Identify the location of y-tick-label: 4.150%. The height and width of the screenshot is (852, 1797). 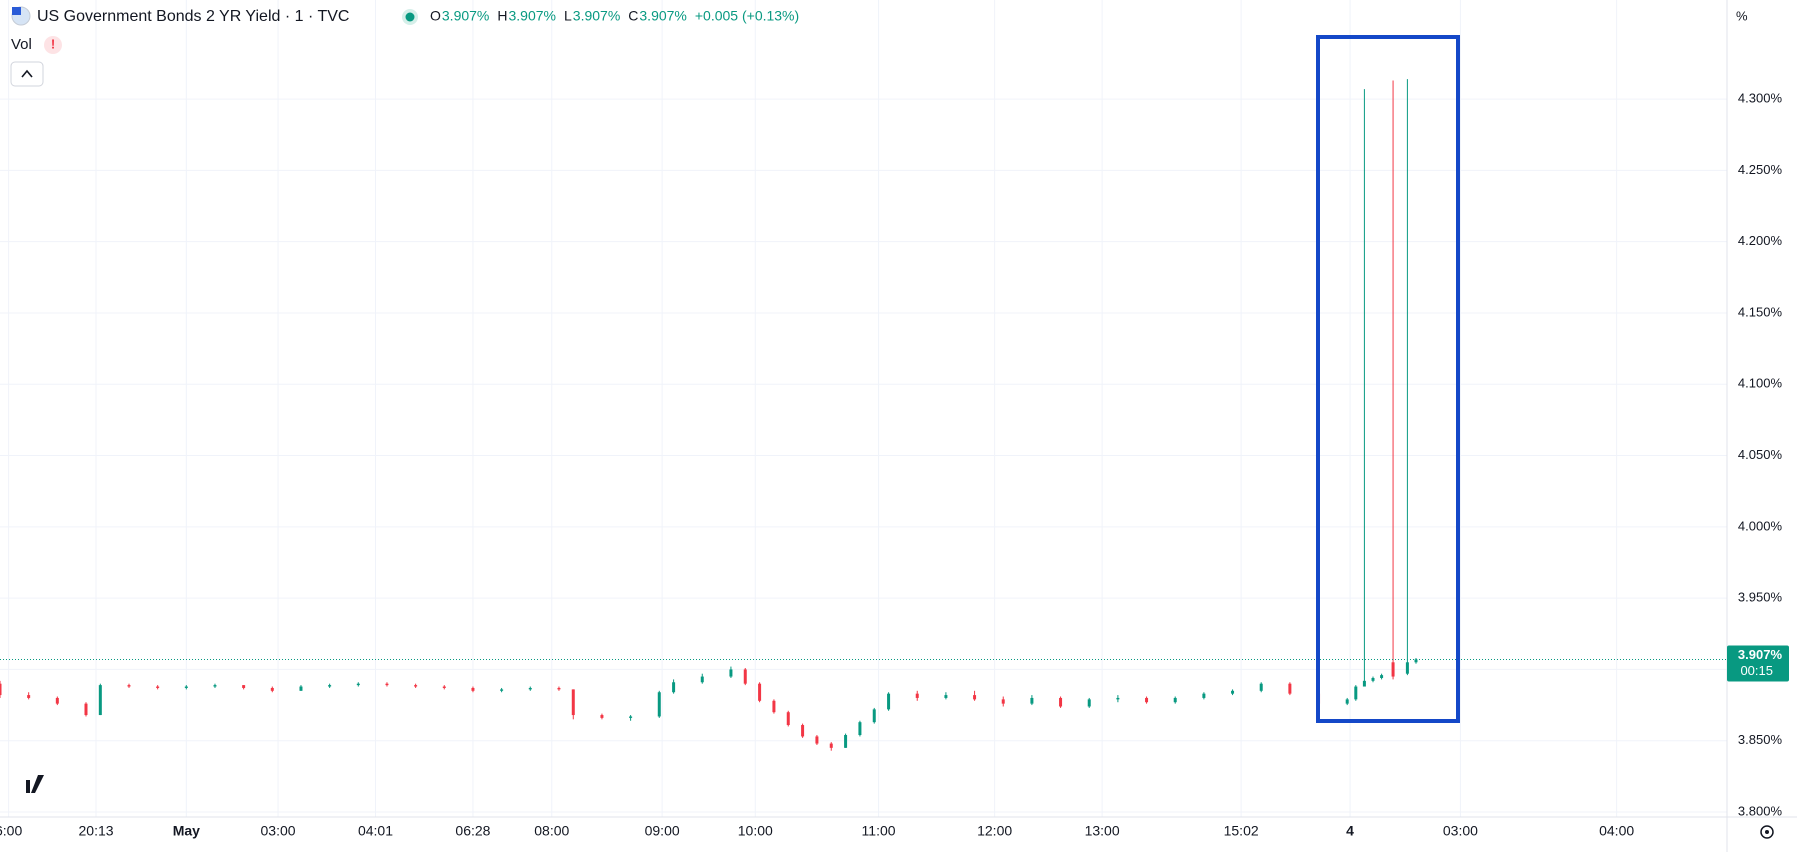
(1760, 311).